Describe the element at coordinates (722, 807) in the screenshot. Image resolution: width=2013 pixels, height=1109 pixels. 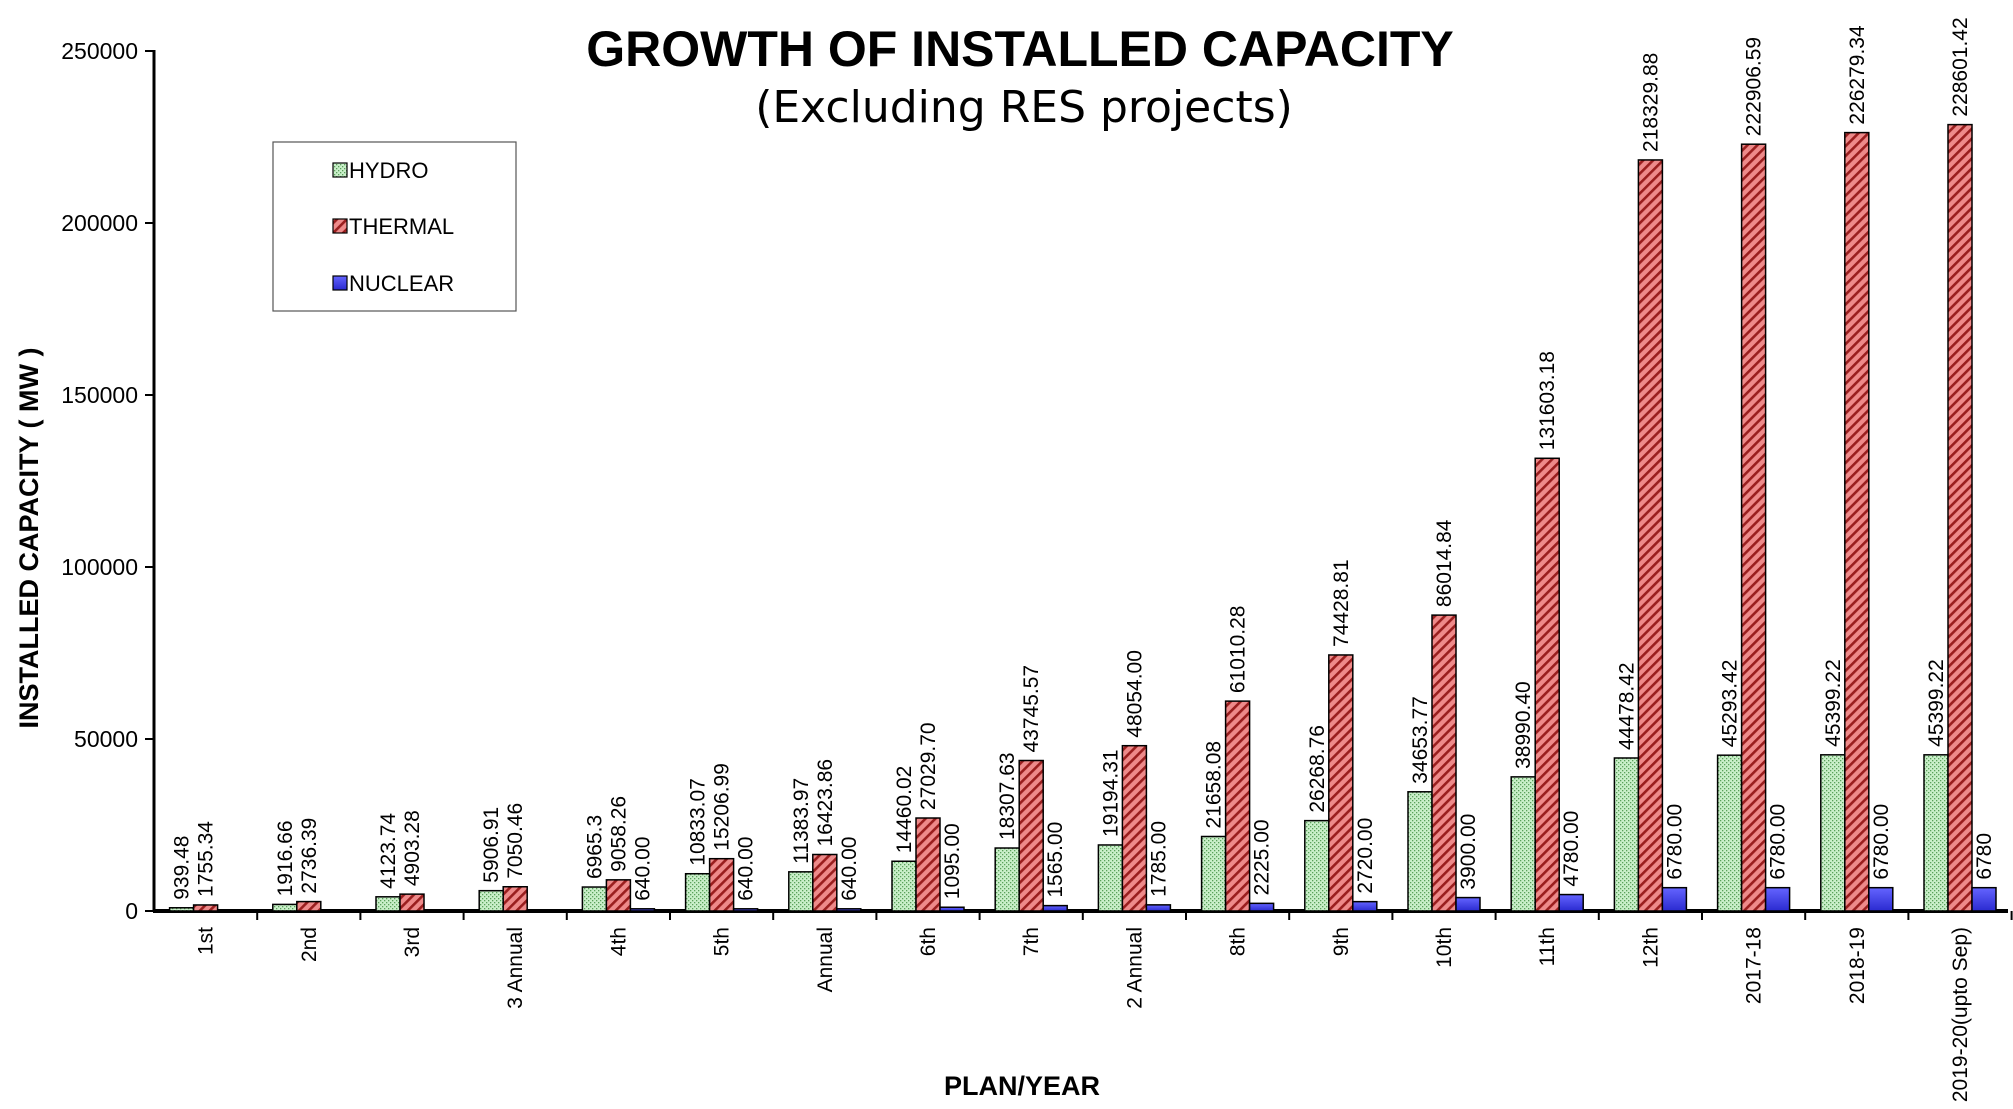
I see `value-label-thermal: 15206.99` at that location.